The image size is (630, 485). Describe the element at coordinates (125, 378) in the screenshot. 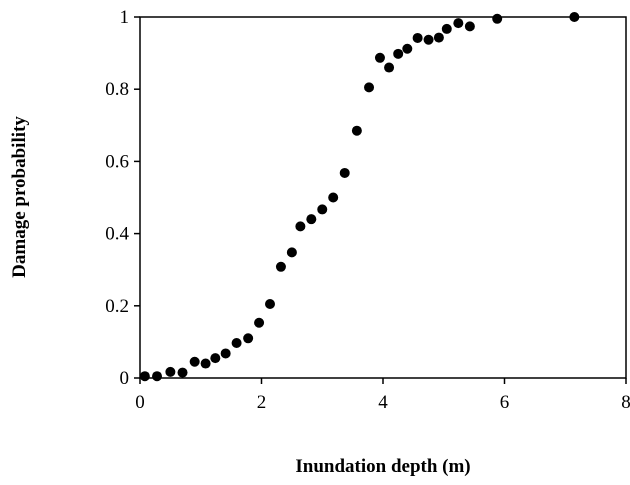

I see `y-tick-label: 0` at that location.